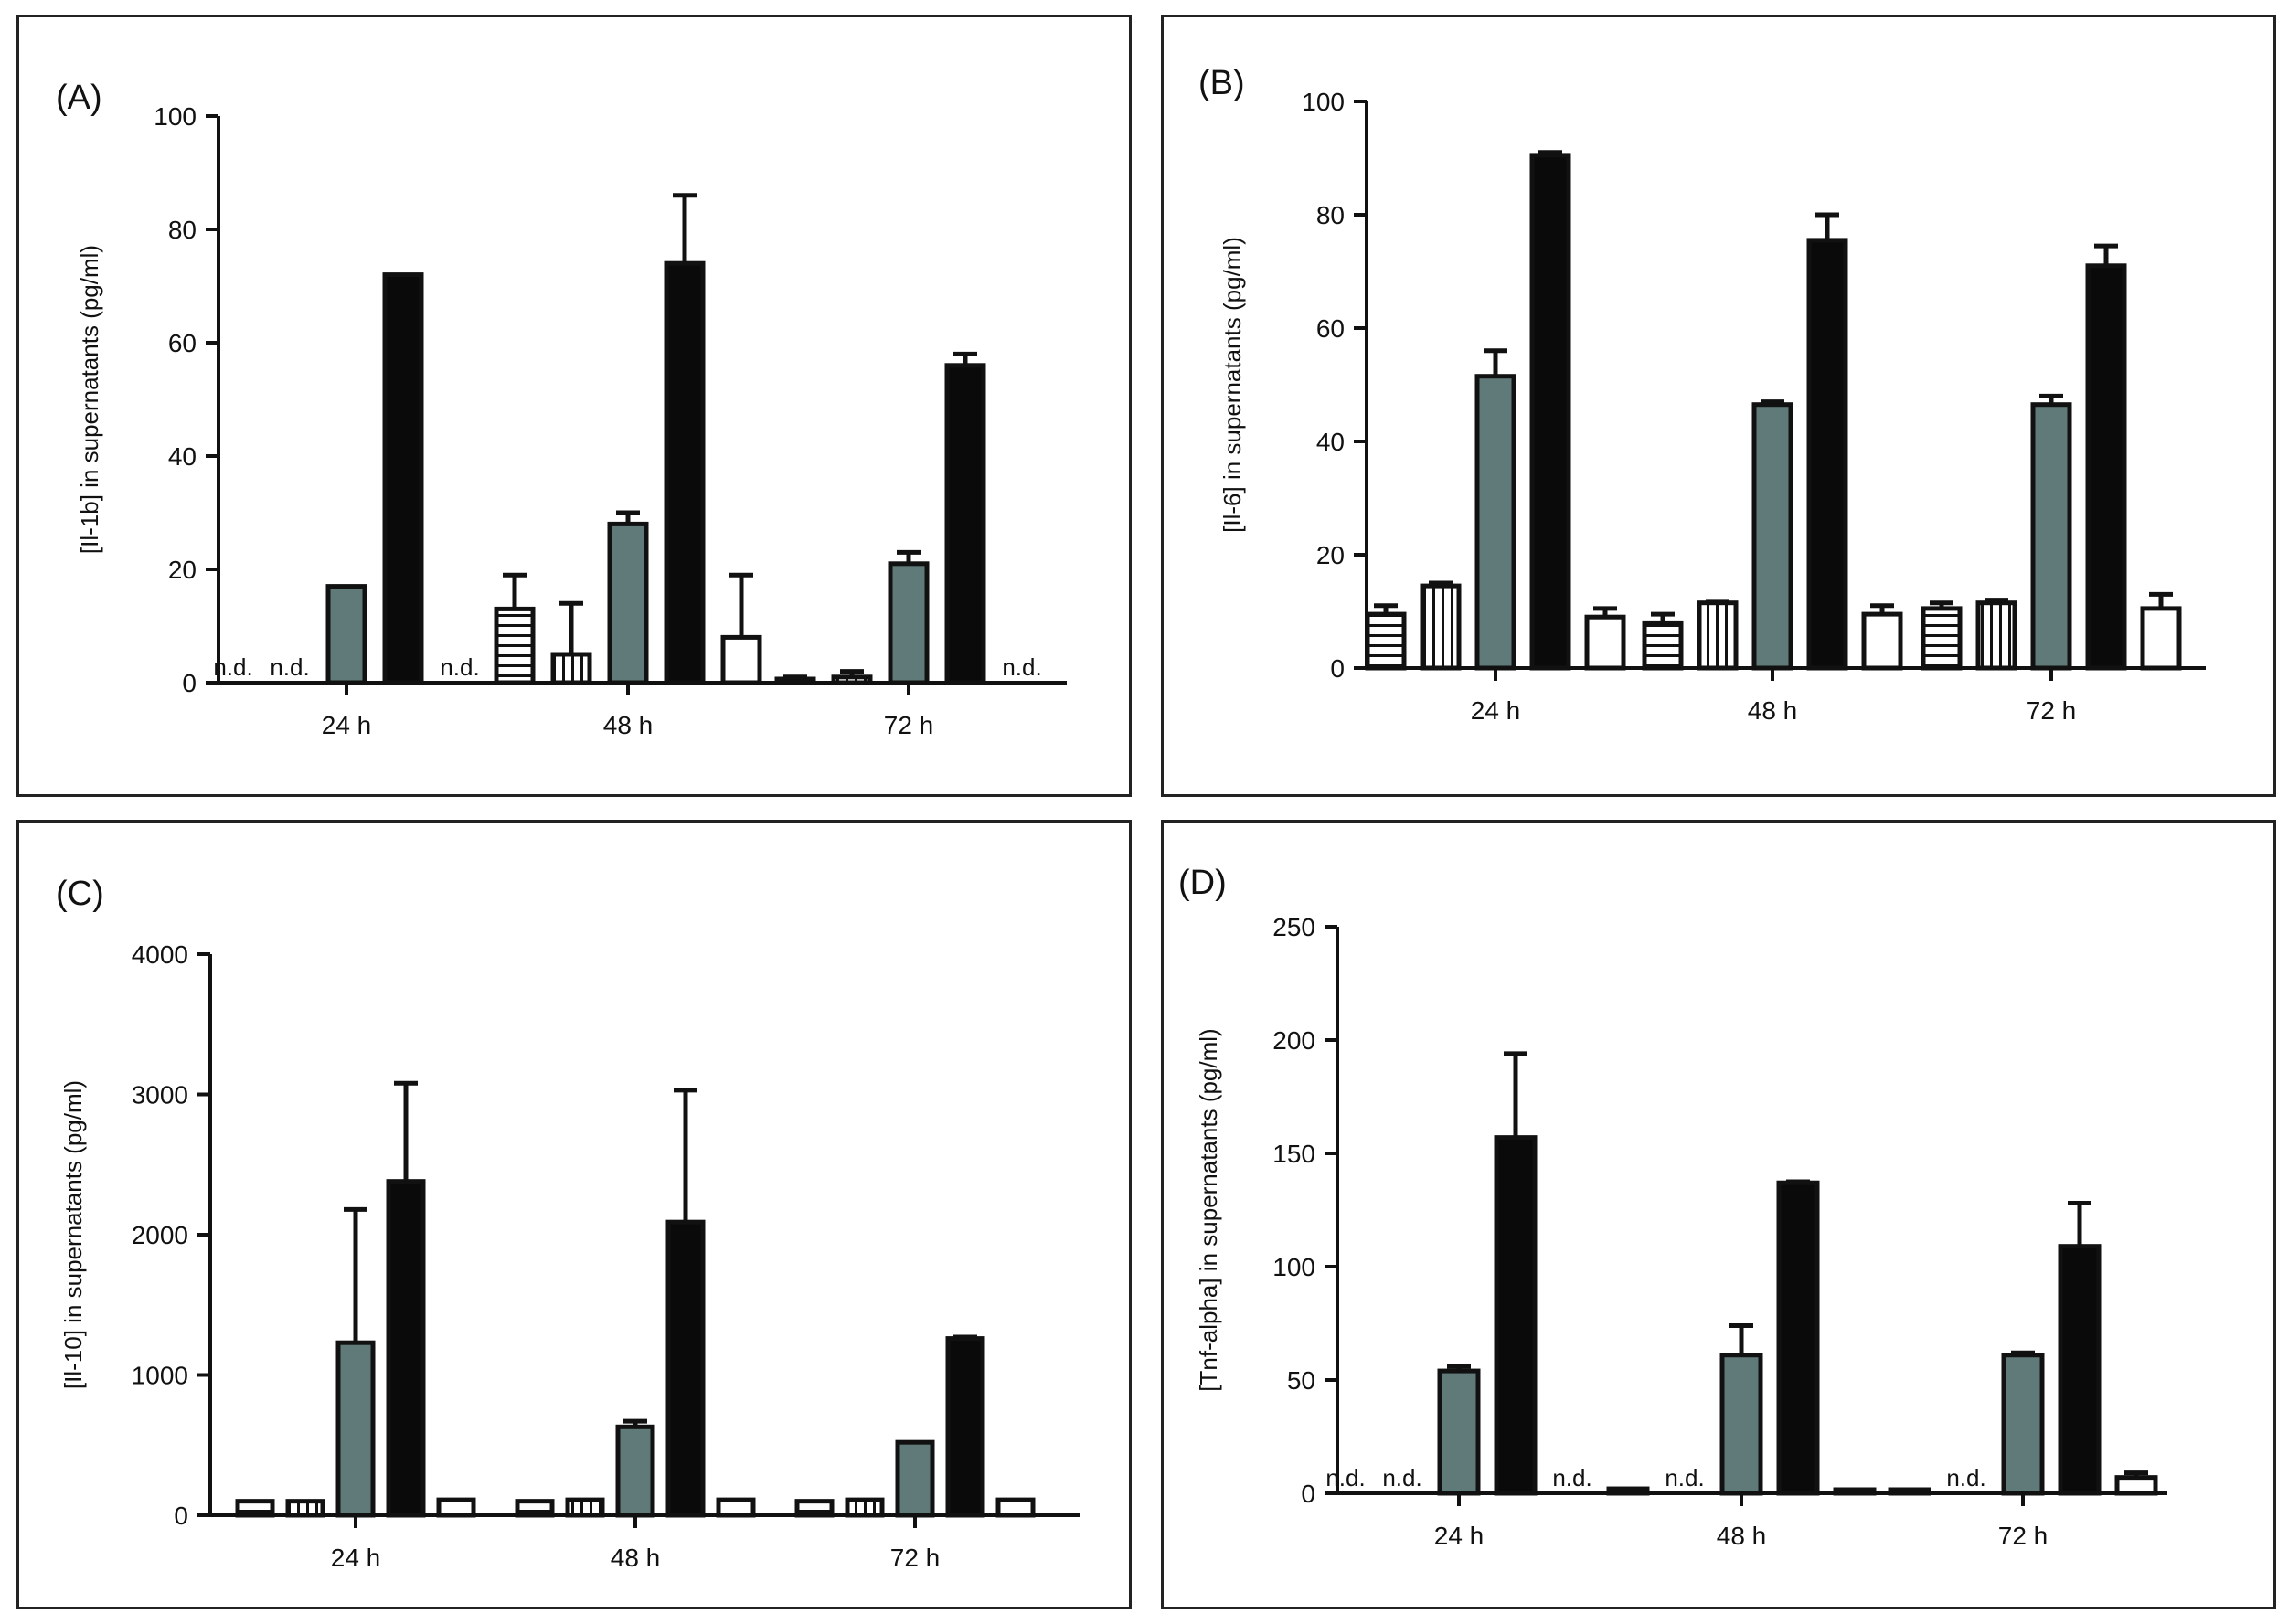  Describe the element at coordinates (1221, 83) in the screenshot. I see `panel-label: (B)` at that location.